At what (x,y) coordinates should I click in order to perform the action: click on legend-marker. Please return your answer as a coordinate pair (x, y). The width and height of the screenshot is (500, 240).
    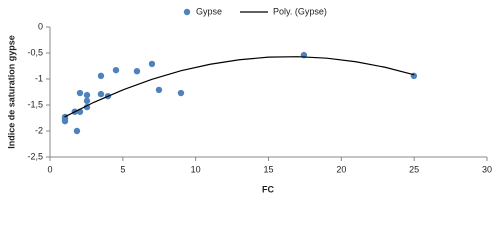
    Looking at the image, I should click on (187, 12).